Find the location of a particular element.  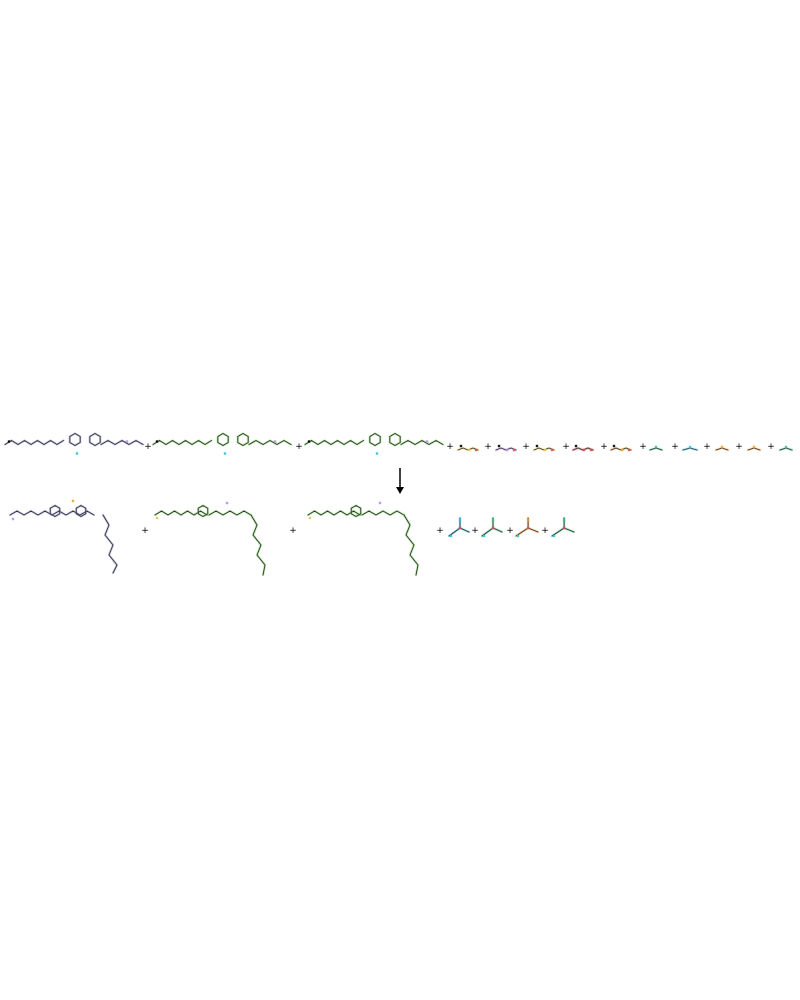

reaction-arrow is located at coordinates (400, 481).